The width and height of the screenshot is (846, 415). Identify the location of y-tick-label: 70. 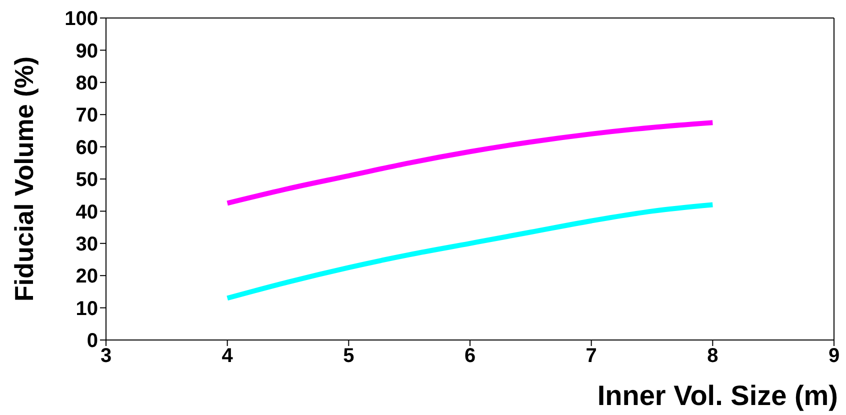
(87, 115).